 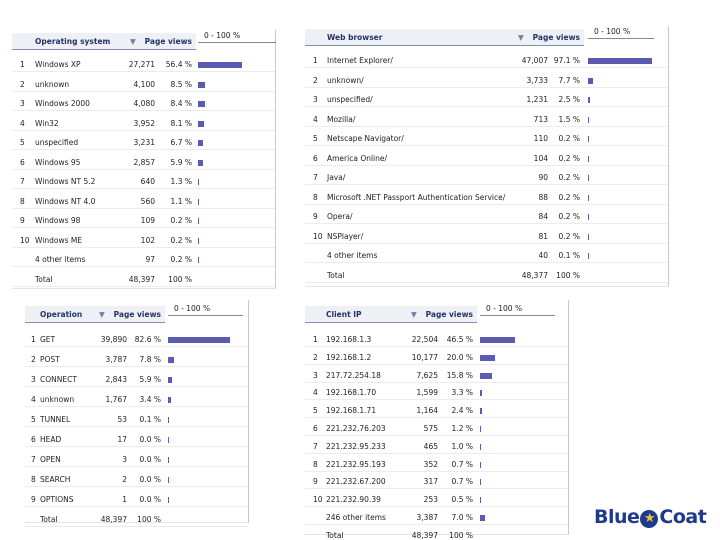 I want to click on page-views: 3, so click(x=124, y=459).